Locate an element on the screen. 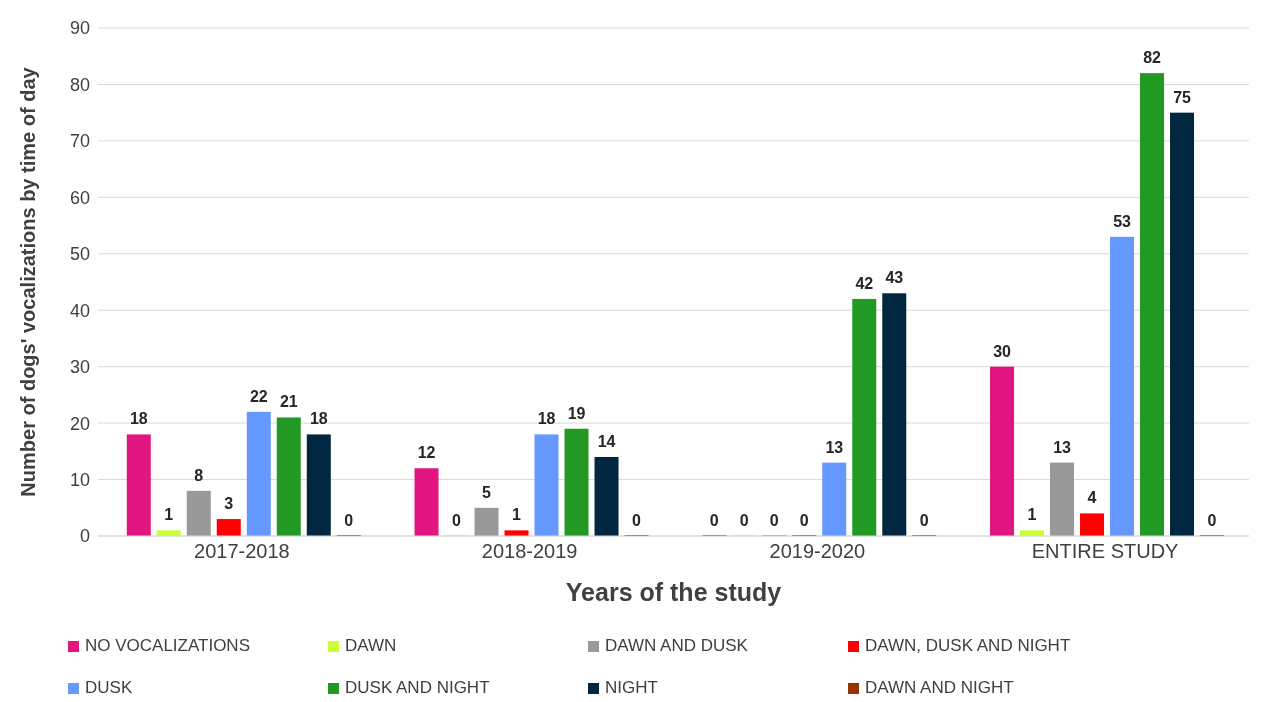 The height and width of the screenshot is (702, 1277). legend-label: DUSK is located at coordinates (109, 688).